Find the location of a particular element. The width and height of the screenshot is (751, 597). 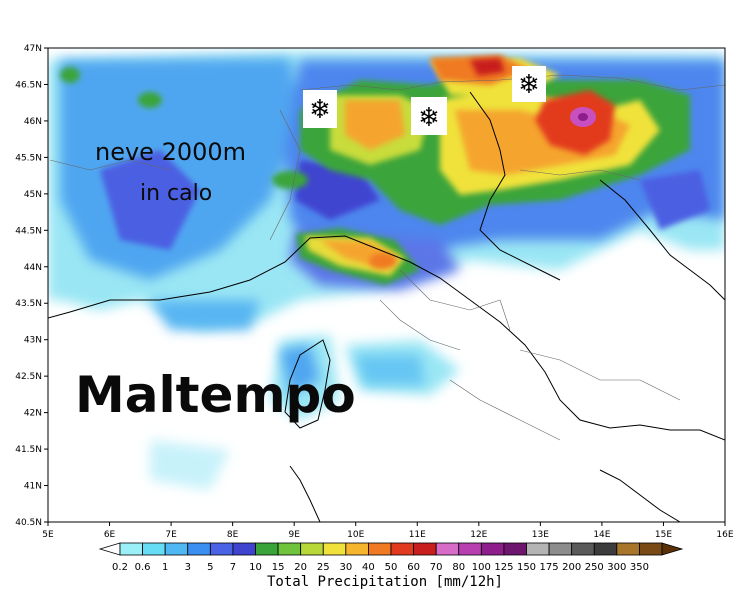

lat-tick-label: 40.5N is located at coordinates (28, 523).